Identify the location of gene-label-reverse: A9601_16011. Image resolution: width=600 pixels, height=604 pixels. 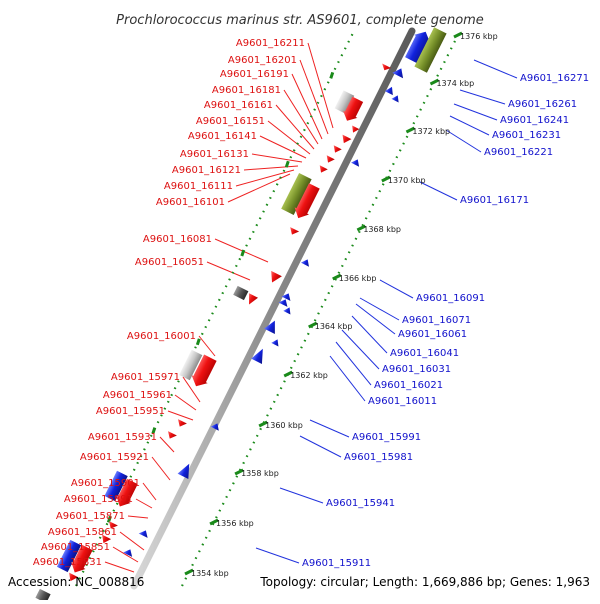
(402, 401).